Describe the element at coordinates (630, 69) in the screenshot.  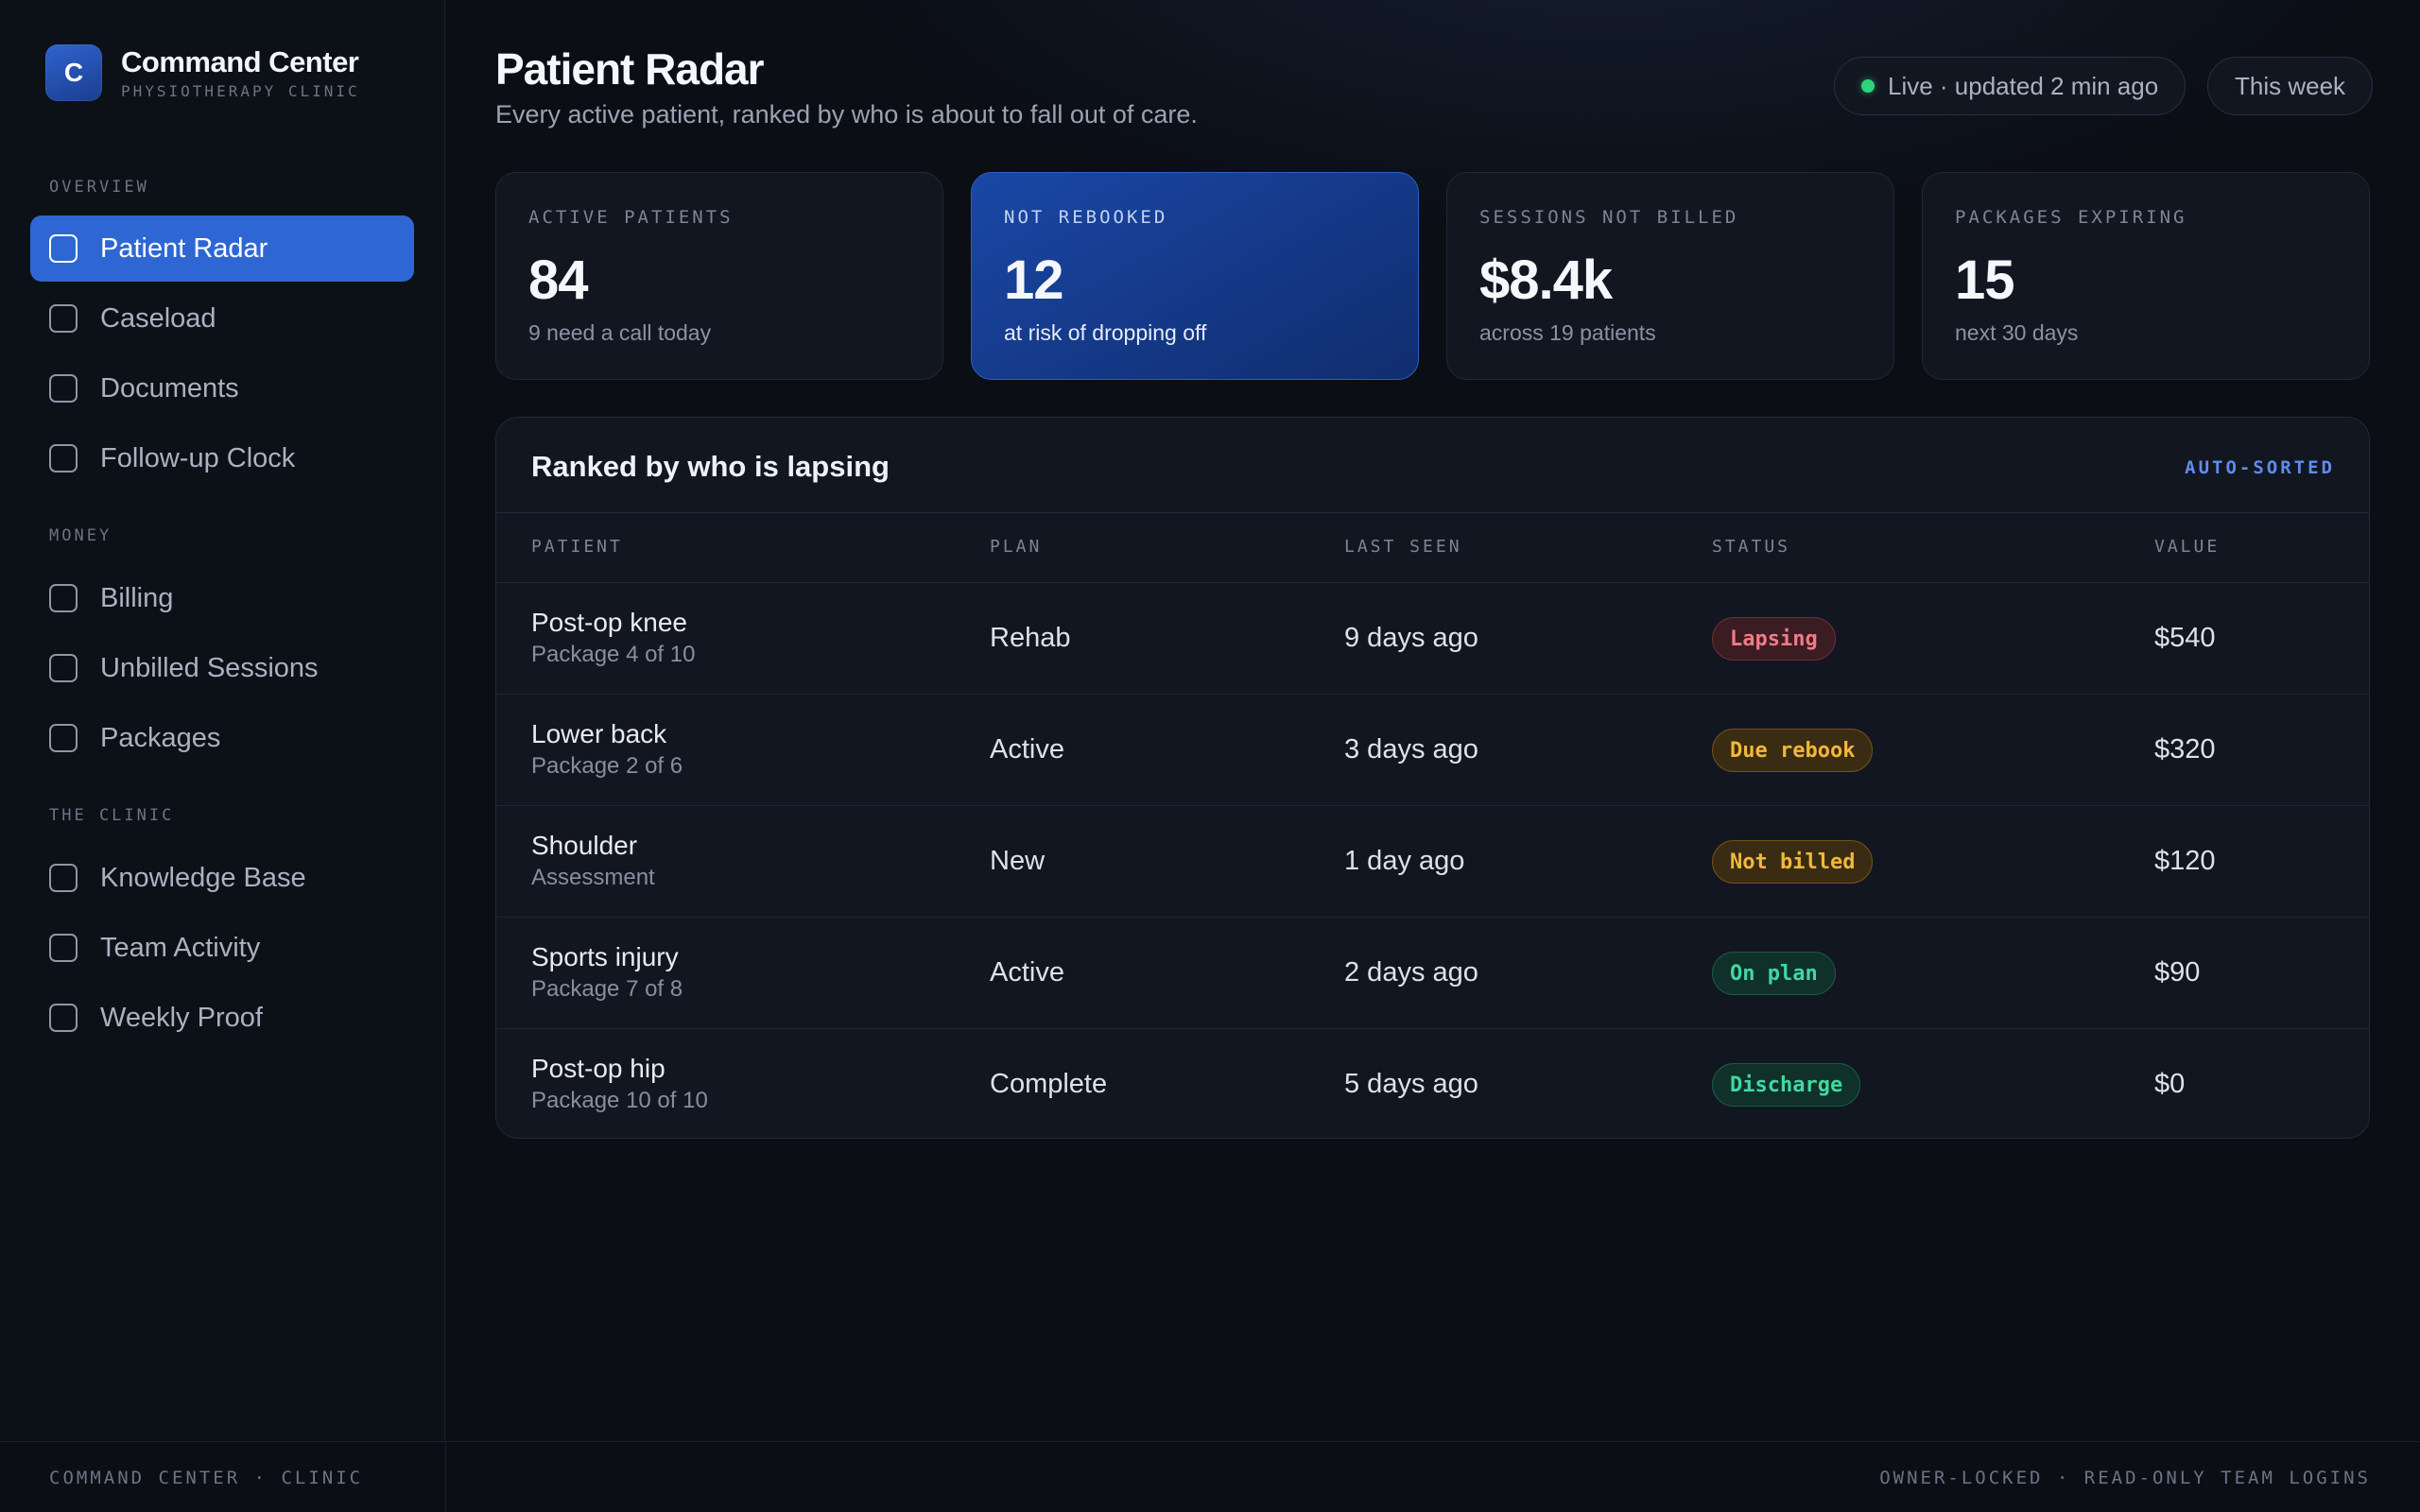
I see `page-title: Patient Radar` at that location.